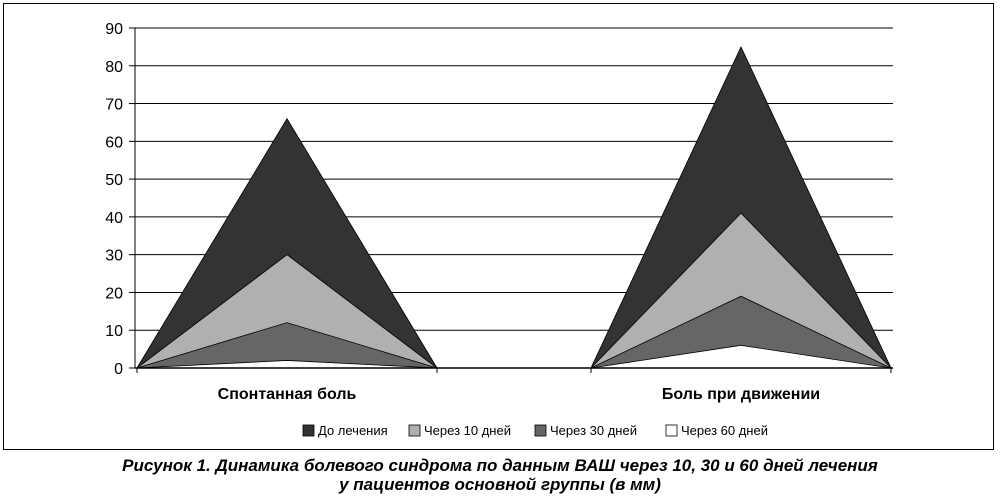 This screenshot has width=1000, height=496. What do you see at coordinates (114, 142) in the screenshot?
I see `y-tick-label: 60` at bounding box center [114, 142].